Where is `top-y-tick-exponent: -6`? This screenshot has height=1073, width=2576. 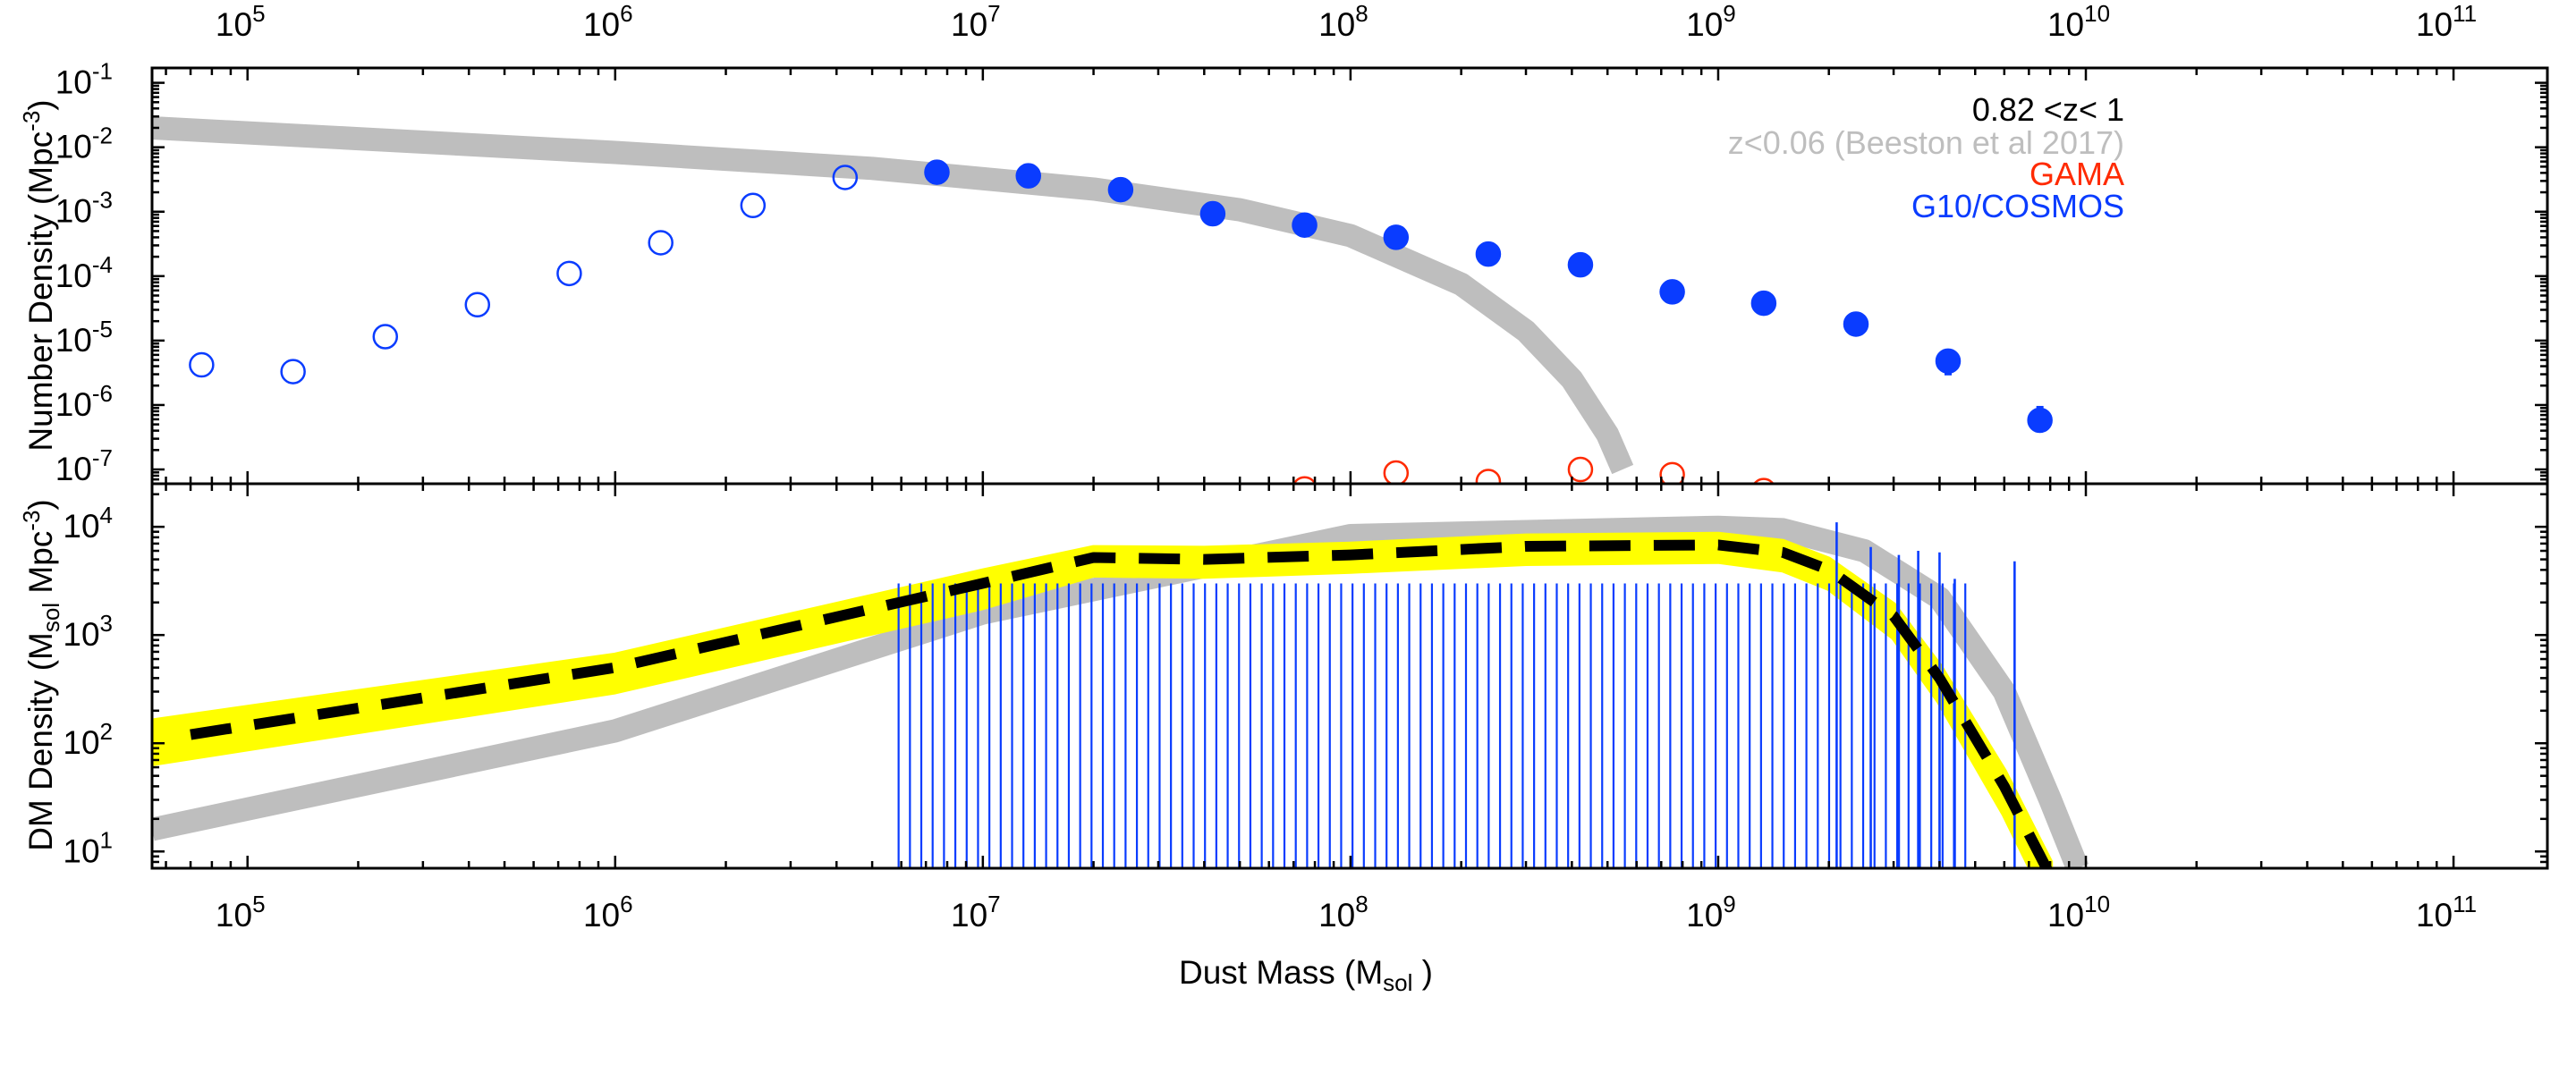
top-y-tick-exponent: -6 is located at coordinates (102, 393).